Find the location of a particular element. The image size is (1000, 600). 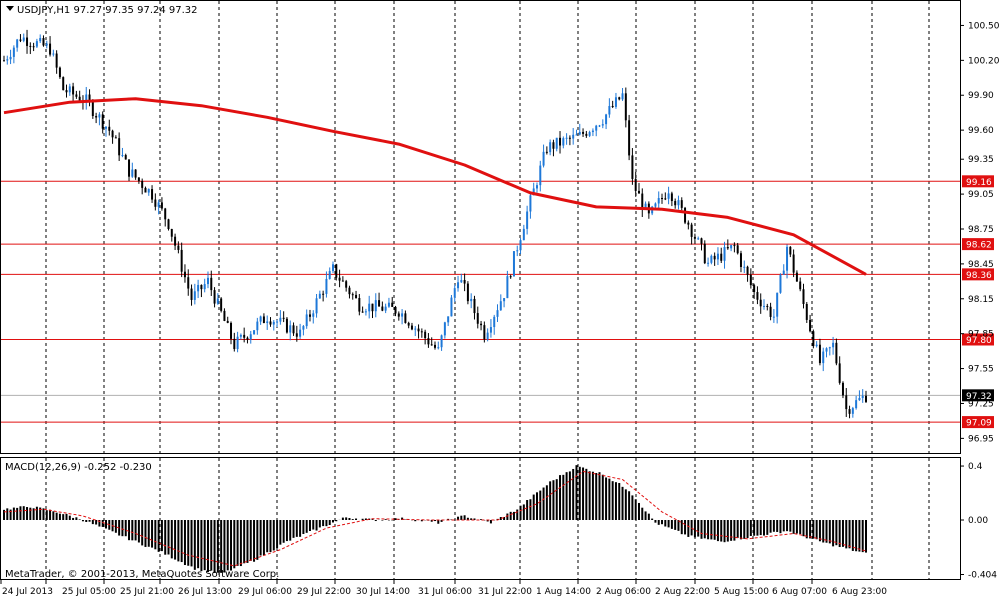

level-label: 98.62 is located at coordinates (979, 246).